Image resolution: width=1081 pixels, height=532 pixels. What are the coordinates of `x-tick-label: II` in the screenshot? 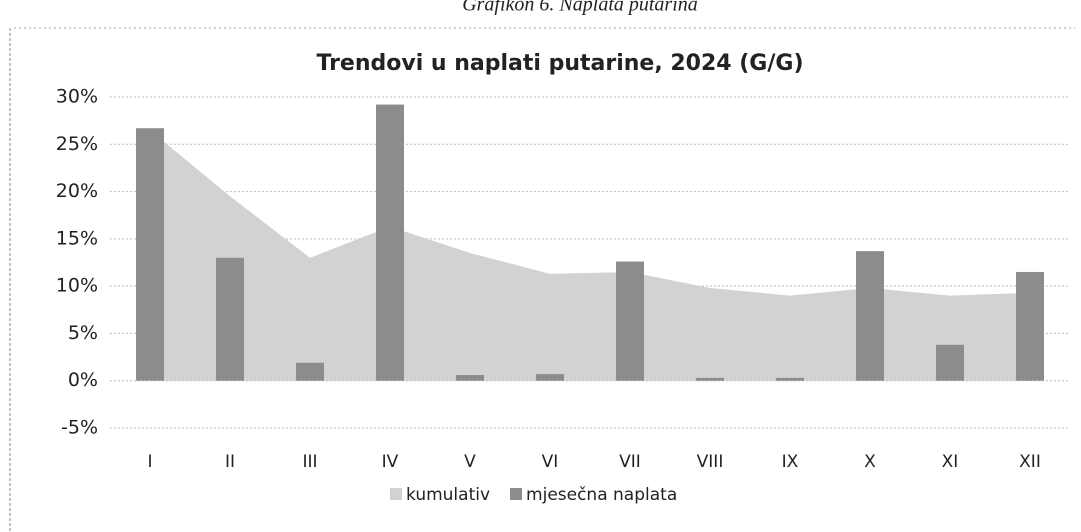 It's located at (230, 462).